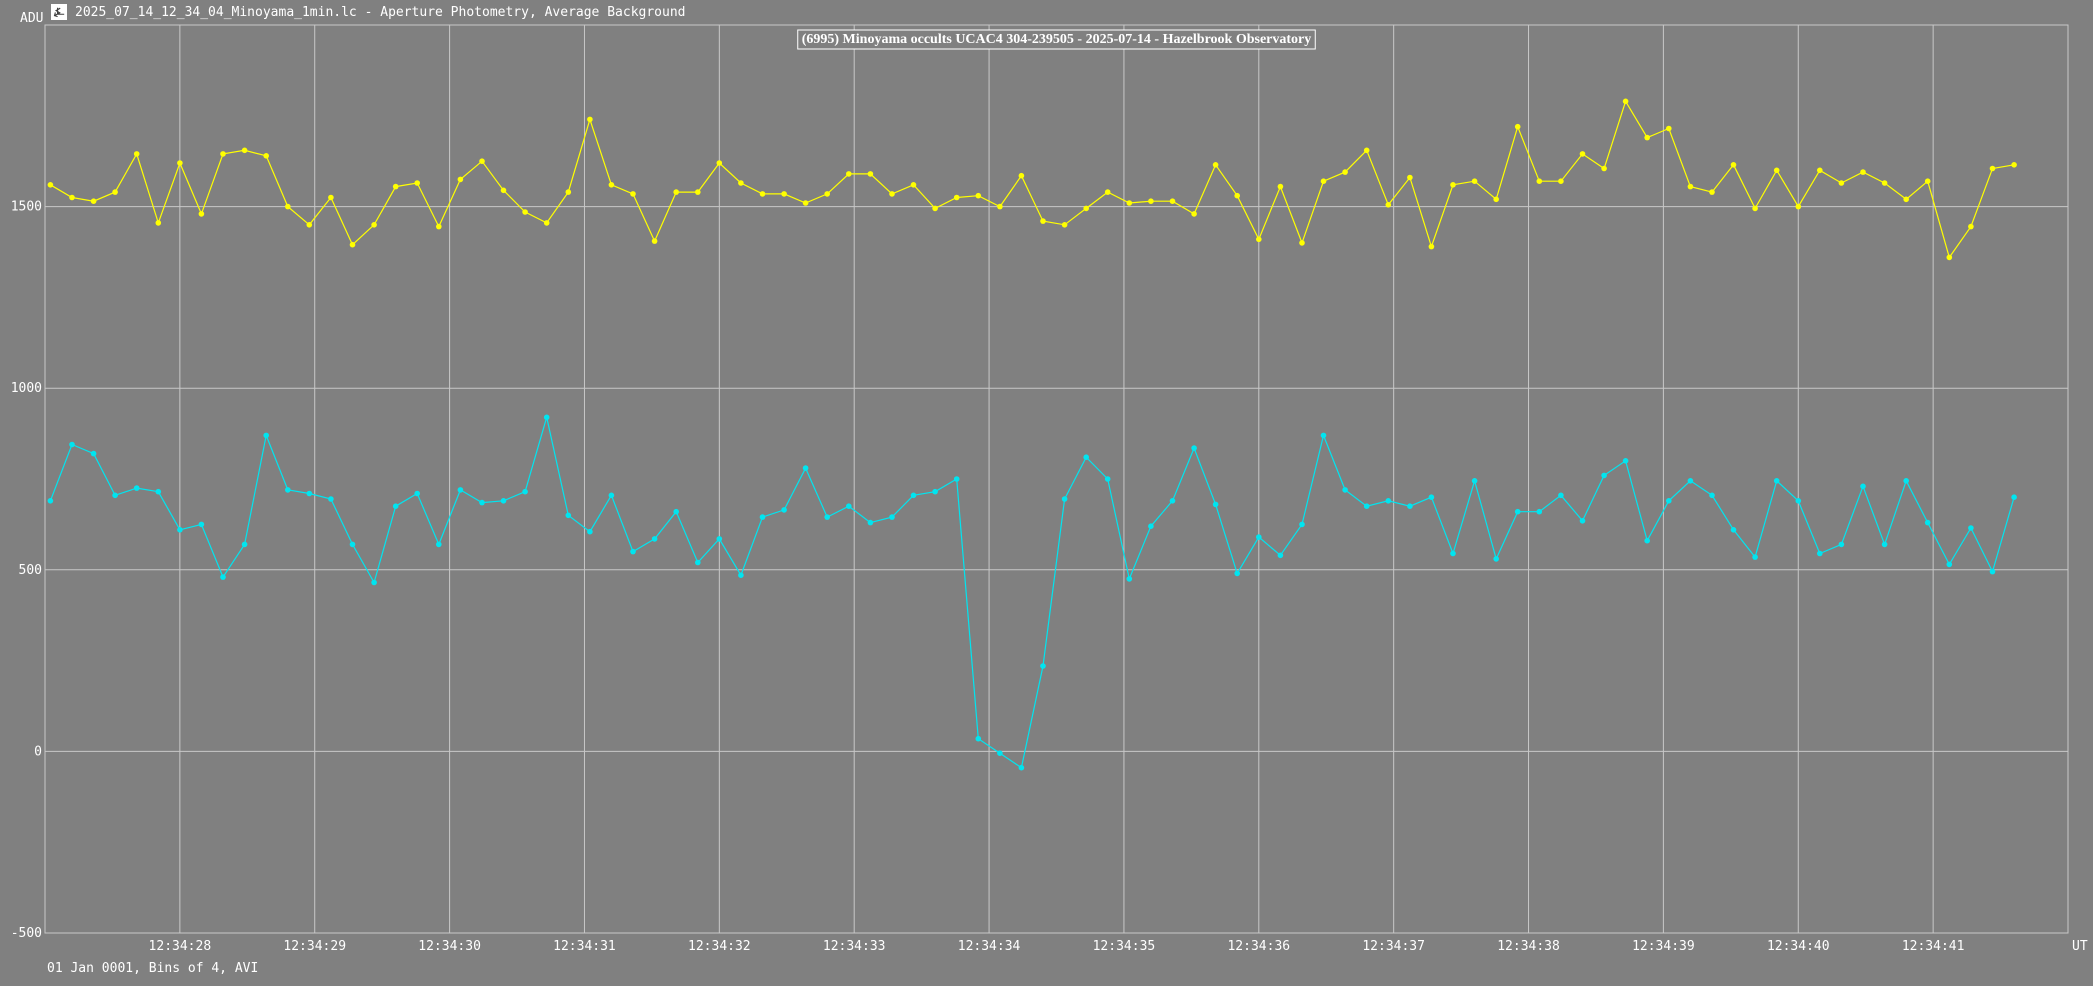 The height and width of the screenshot is (986, 2093). Describe the element at coordinates (1528, 946) in the screenshot. I see `x-tick-label: 12:34:38` at that location.